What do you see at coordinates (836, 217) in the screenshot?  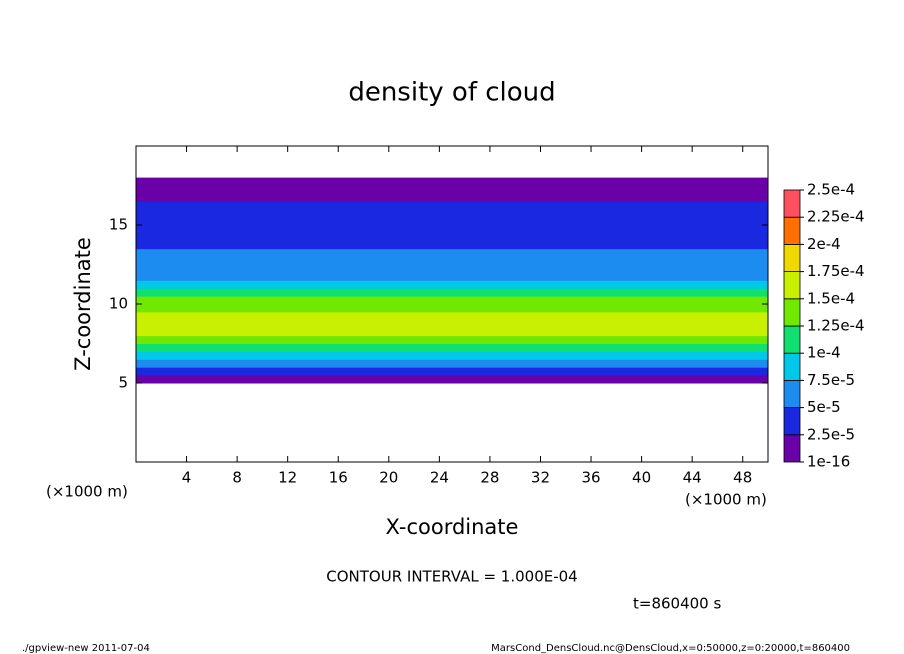 I see `colorbar-label: 2.25e-4` at bounding box center [836, 217].